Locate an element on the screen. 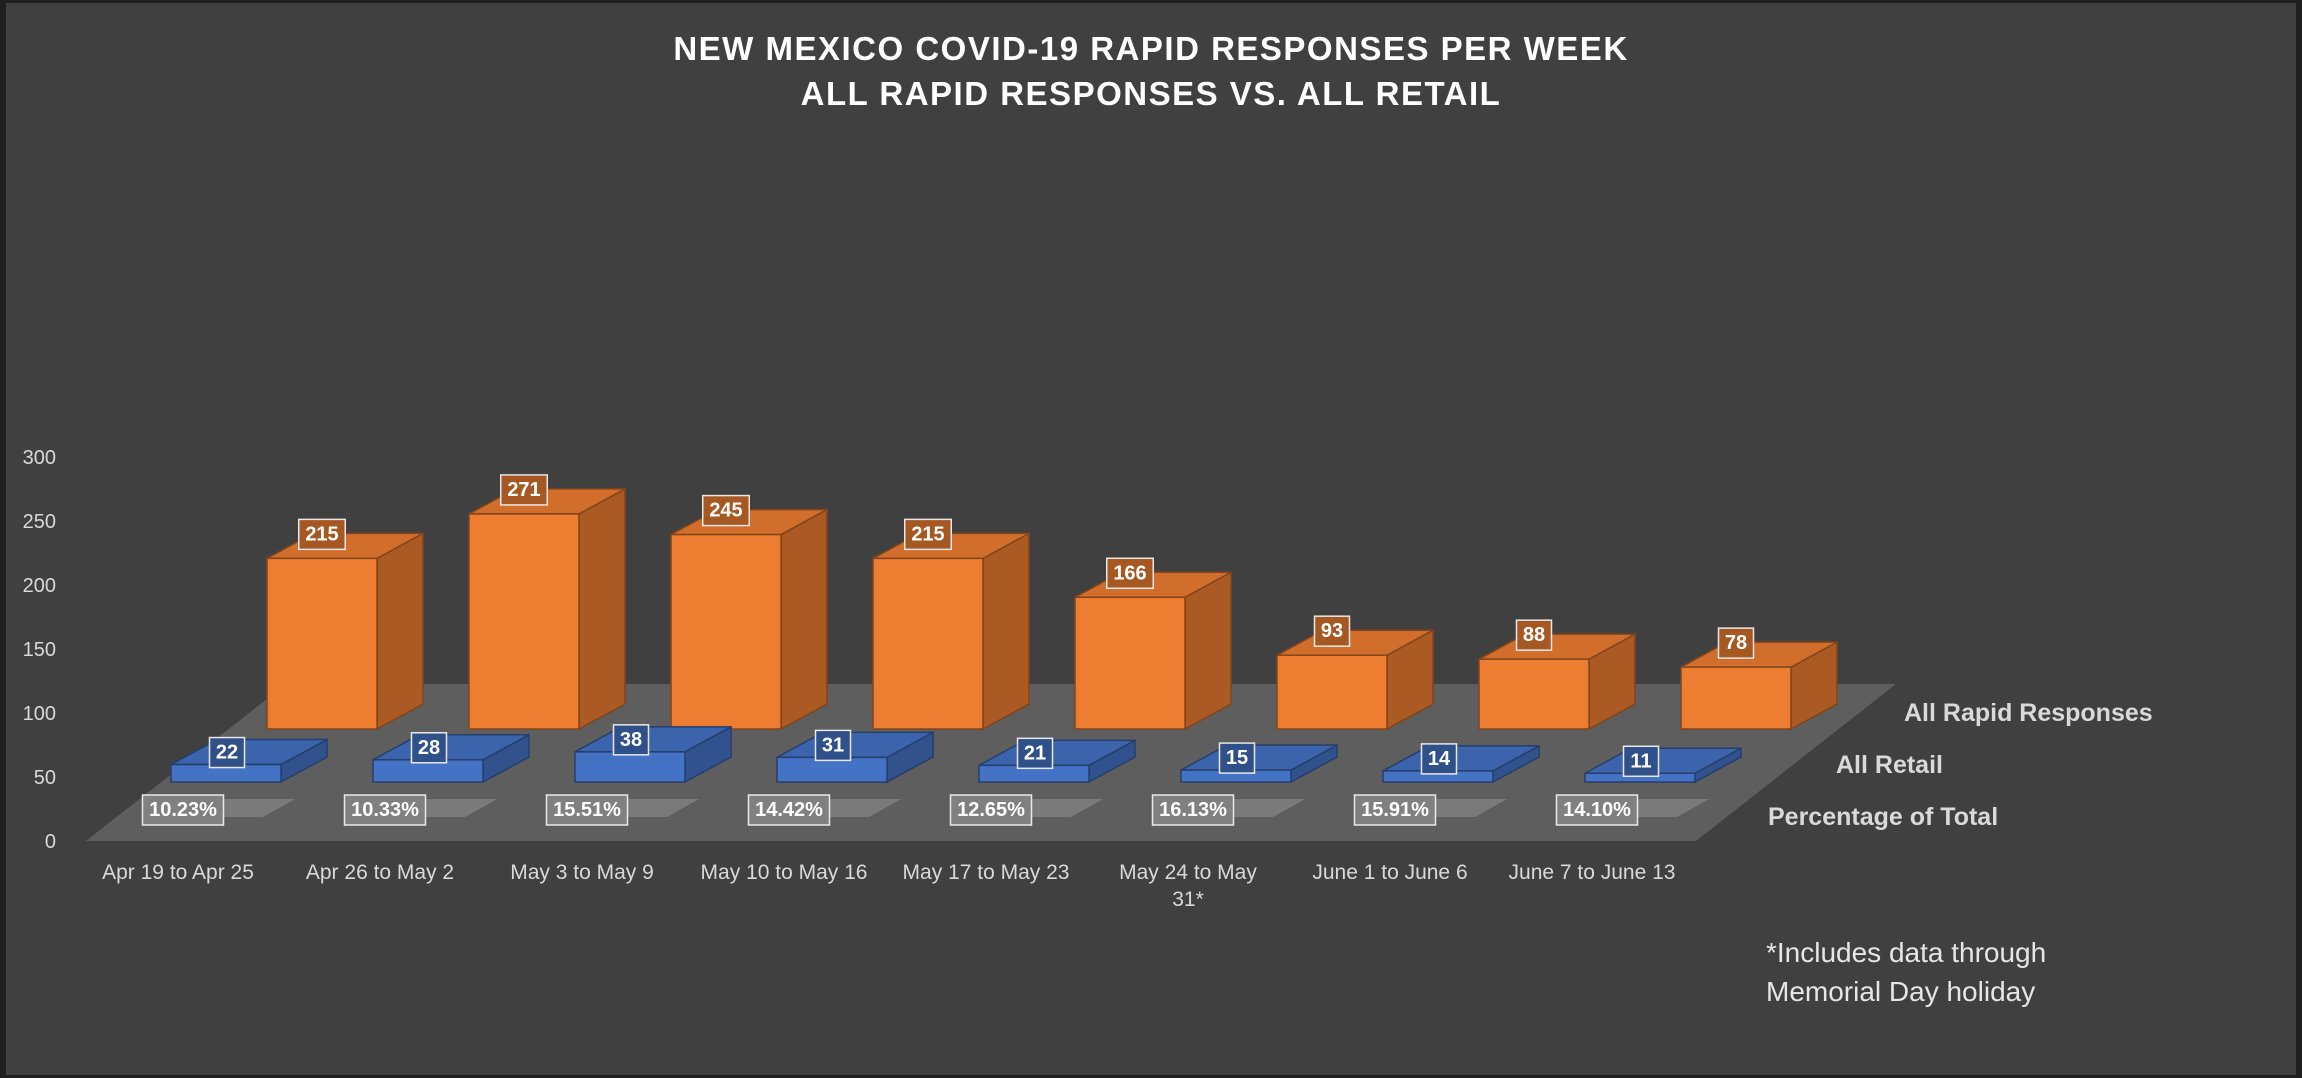 This screenshot has width=2302, height=1078. data-label-all-rapid-responses: 88 is located at coordinates (1534, 635).